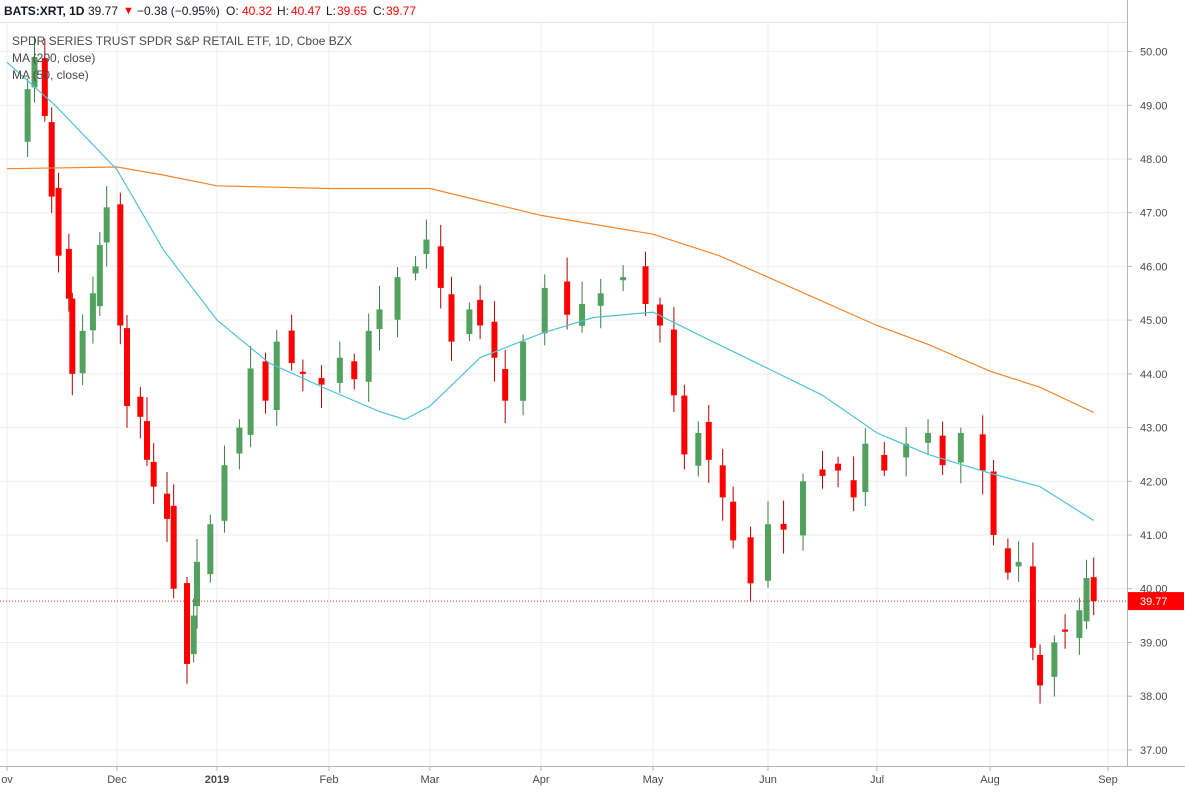 Image resolution: width=1185 pixels, height=800 pixels. I want to click on x-tick-label: May, so click(653, 780).